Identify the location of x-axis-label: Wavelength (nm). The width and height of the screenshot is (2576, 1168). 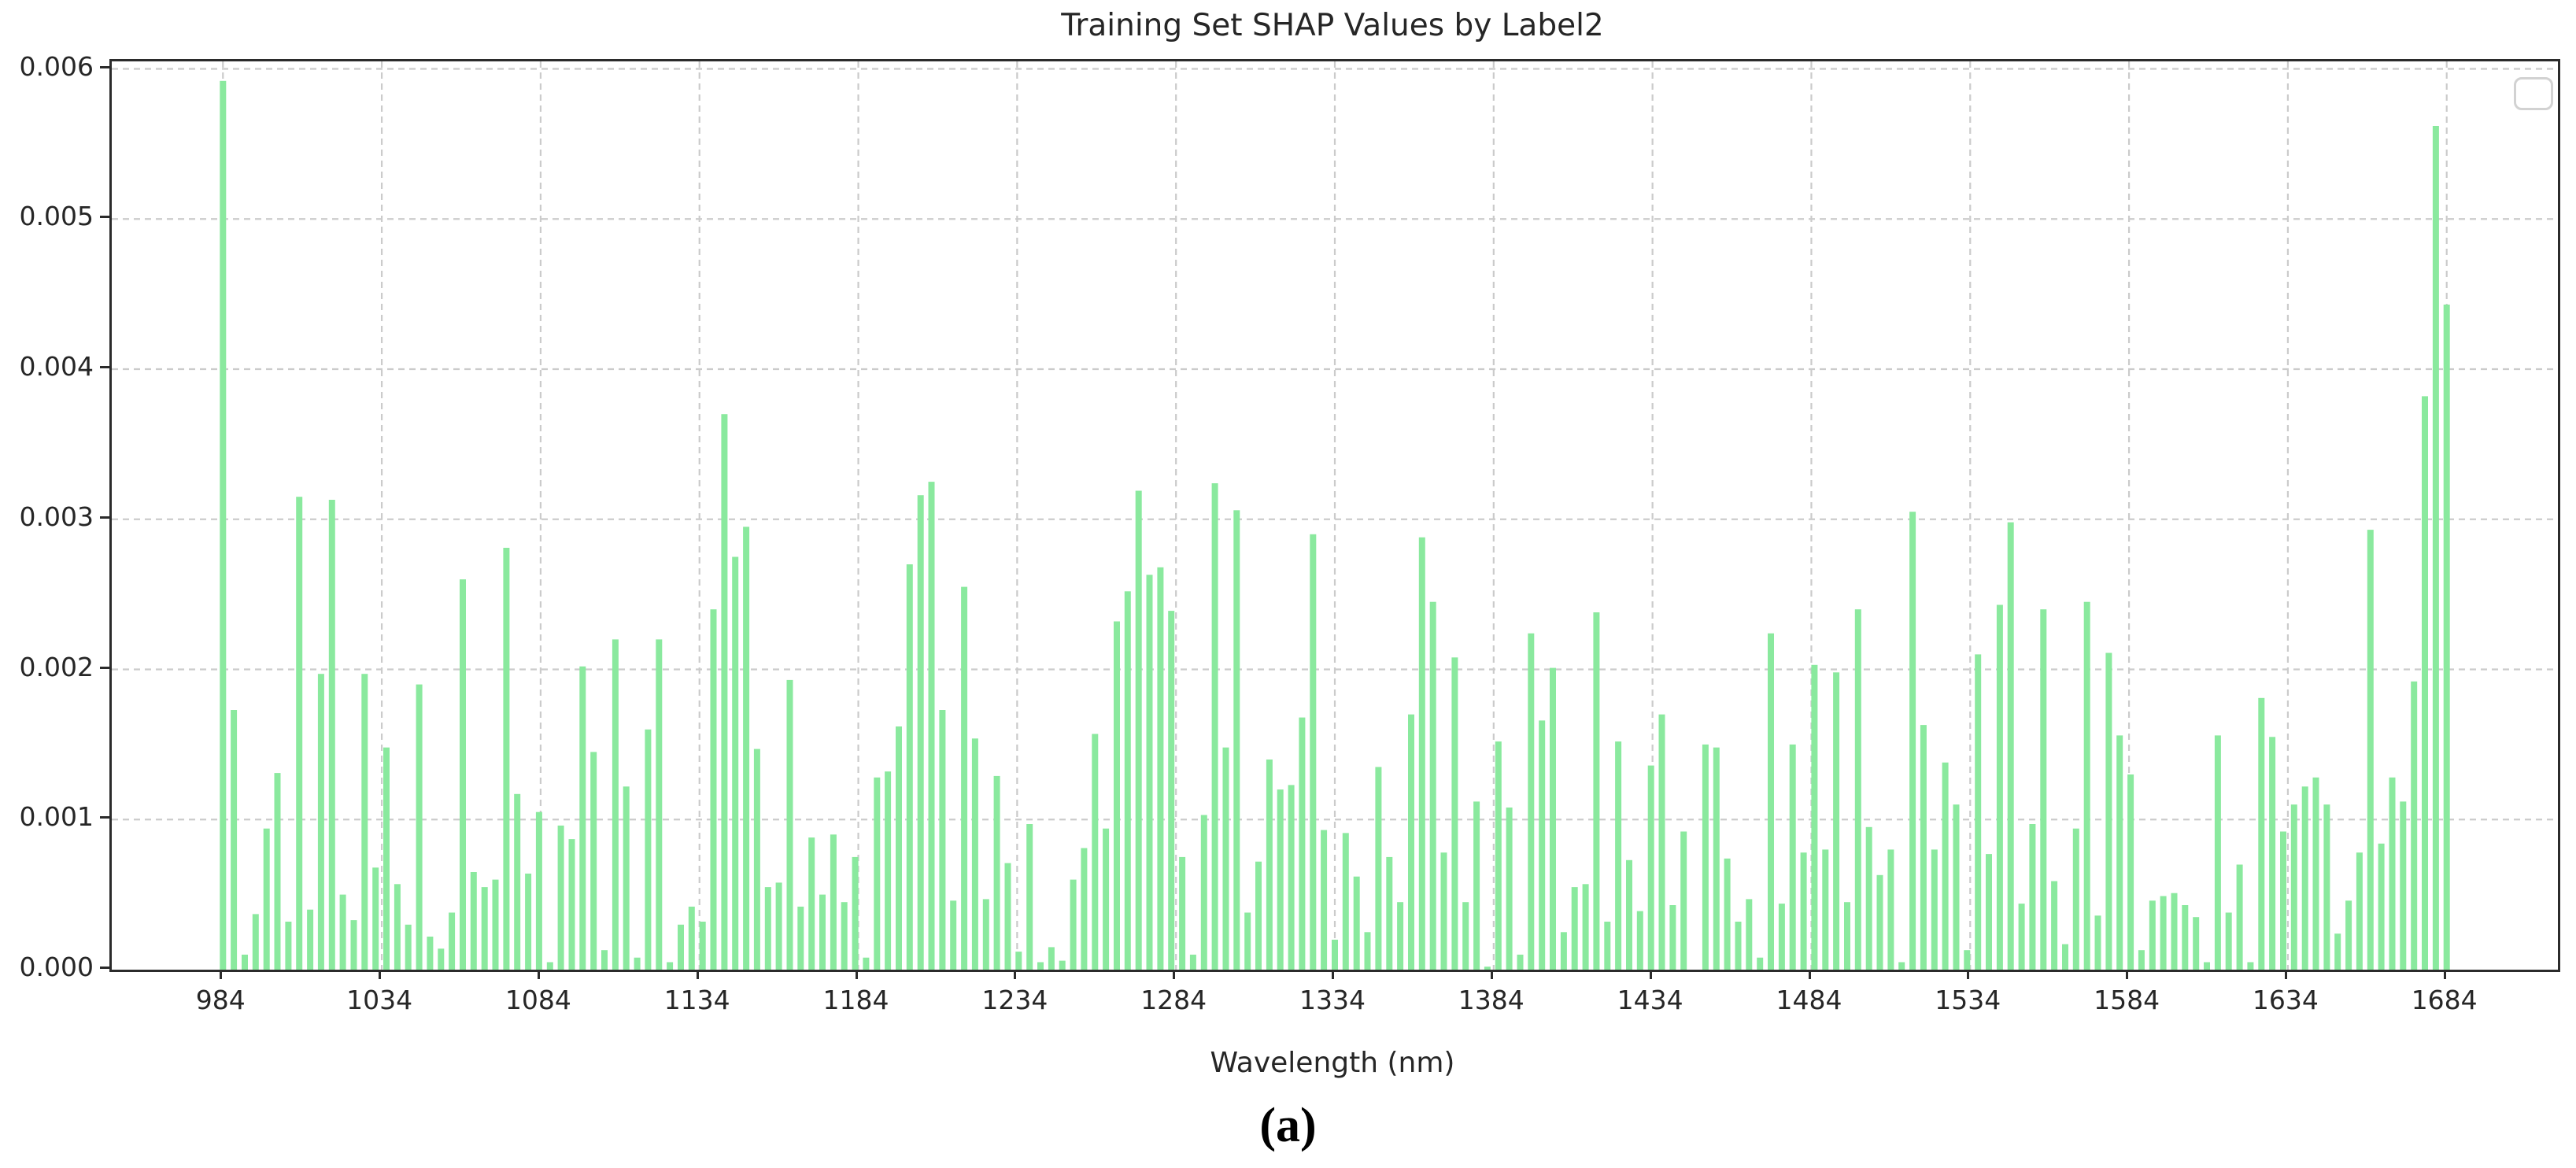
(1332, 1063).